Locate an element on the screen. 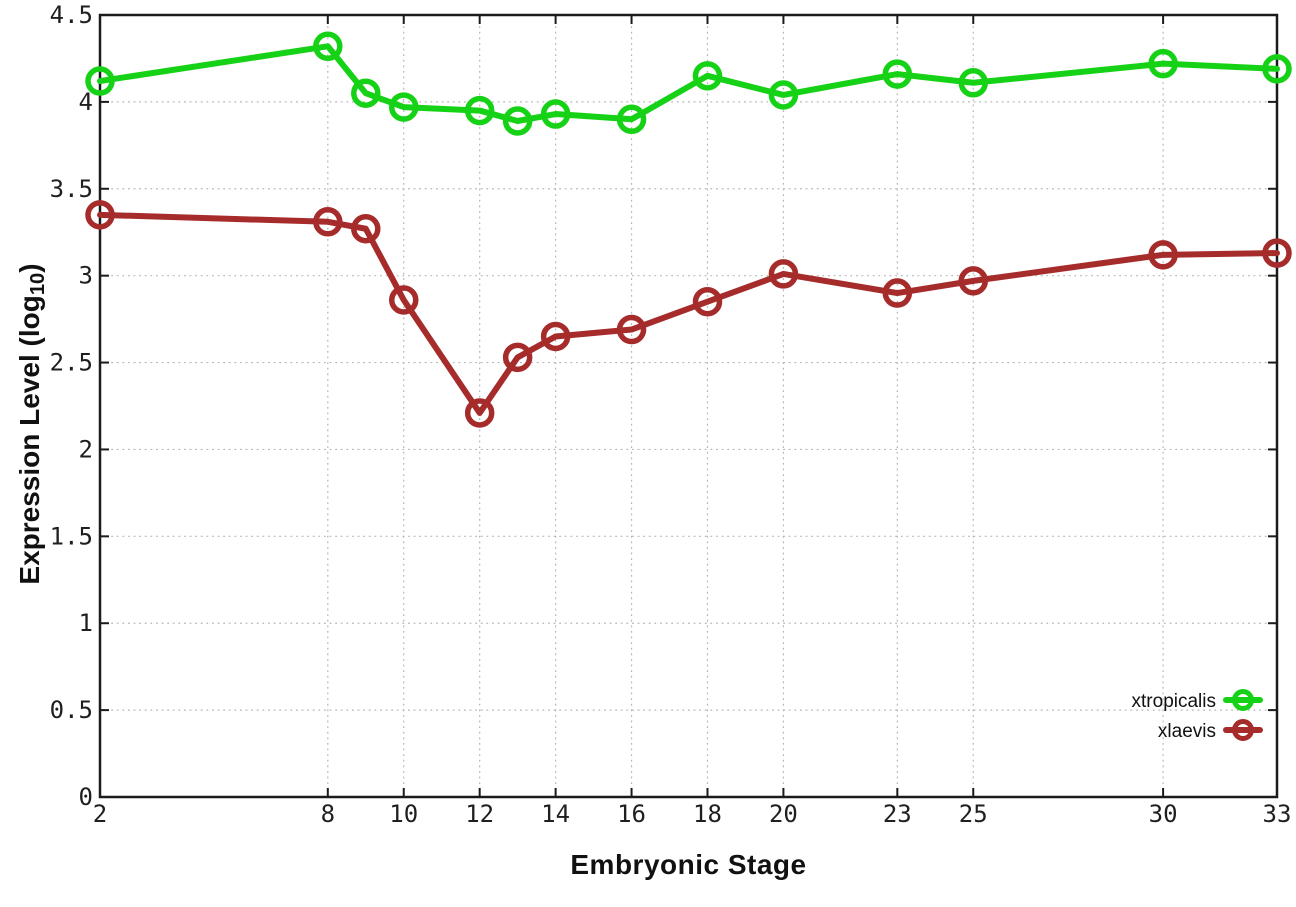  x-tick-label: 23 is located at coordinates (897, 814).